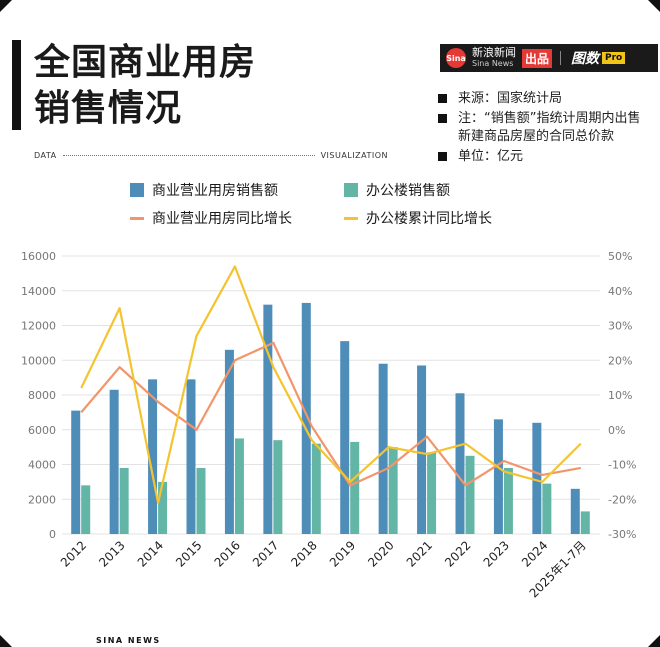 The height and width of the screenshot is (647, 660). Describe the element at coordinates (380, 553) in the screenshot. I see `x-tick-label: 2020` at that location.